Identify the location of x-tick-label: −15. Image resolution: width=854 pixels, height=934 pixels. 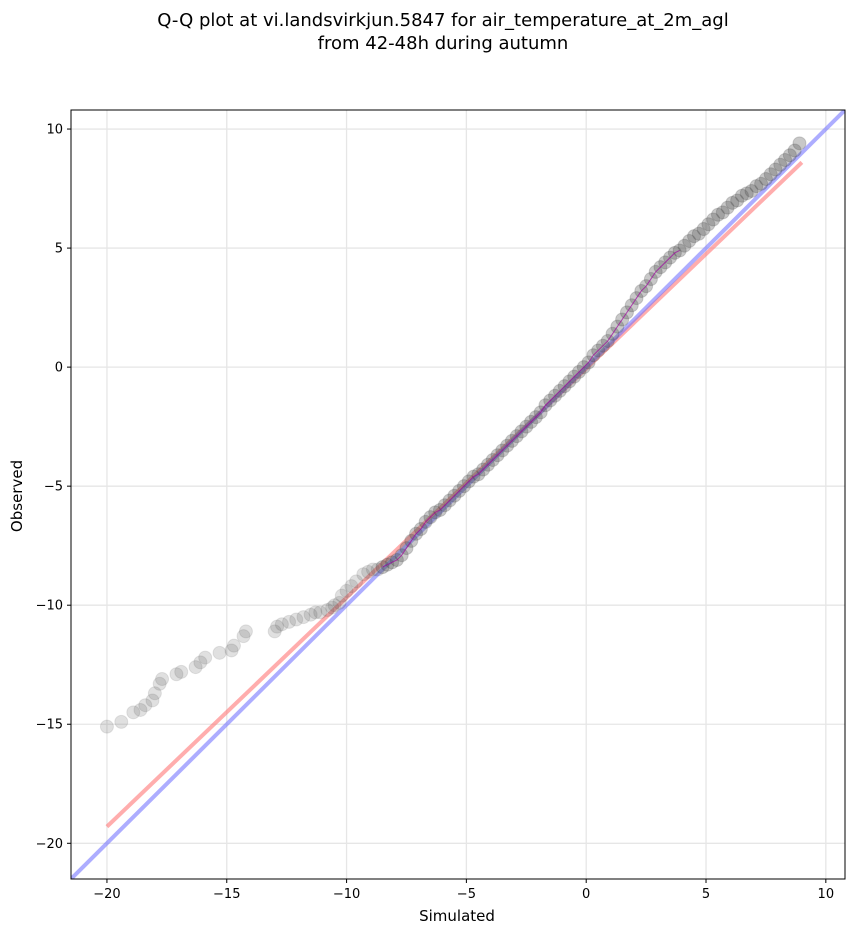
(226, 894).